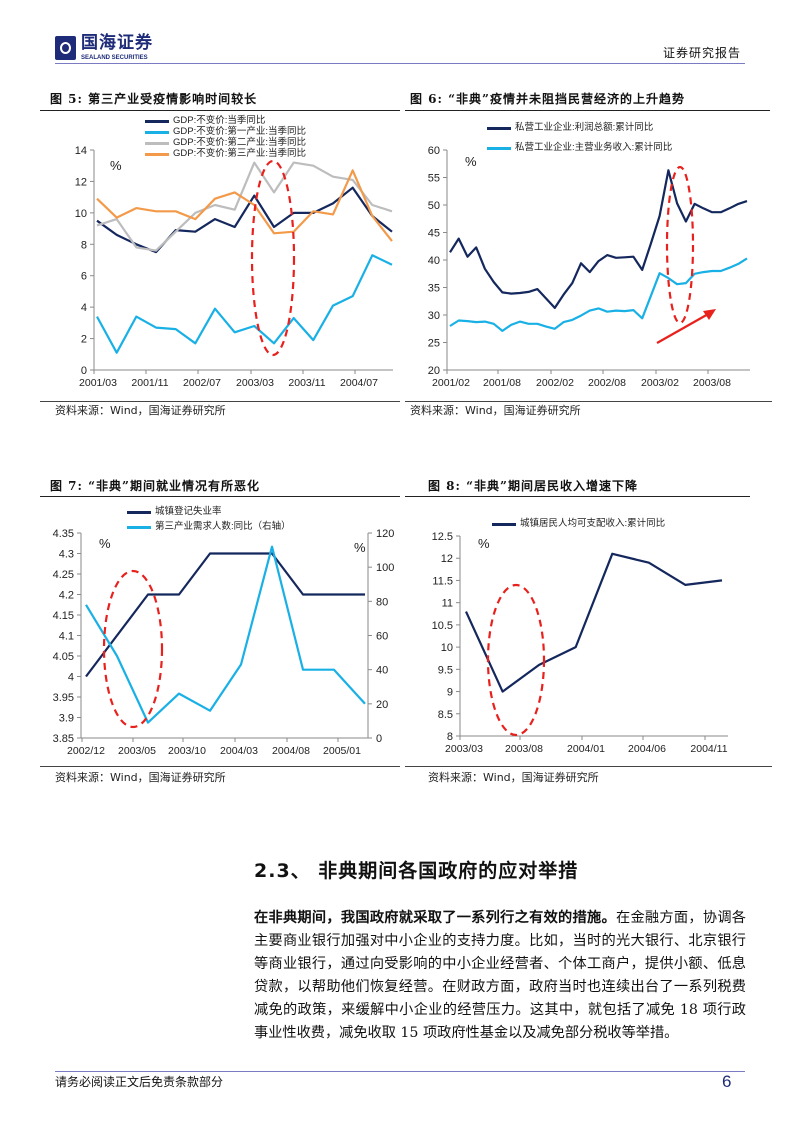  I want to click on trend-arrow-icon, so click(683, 328).